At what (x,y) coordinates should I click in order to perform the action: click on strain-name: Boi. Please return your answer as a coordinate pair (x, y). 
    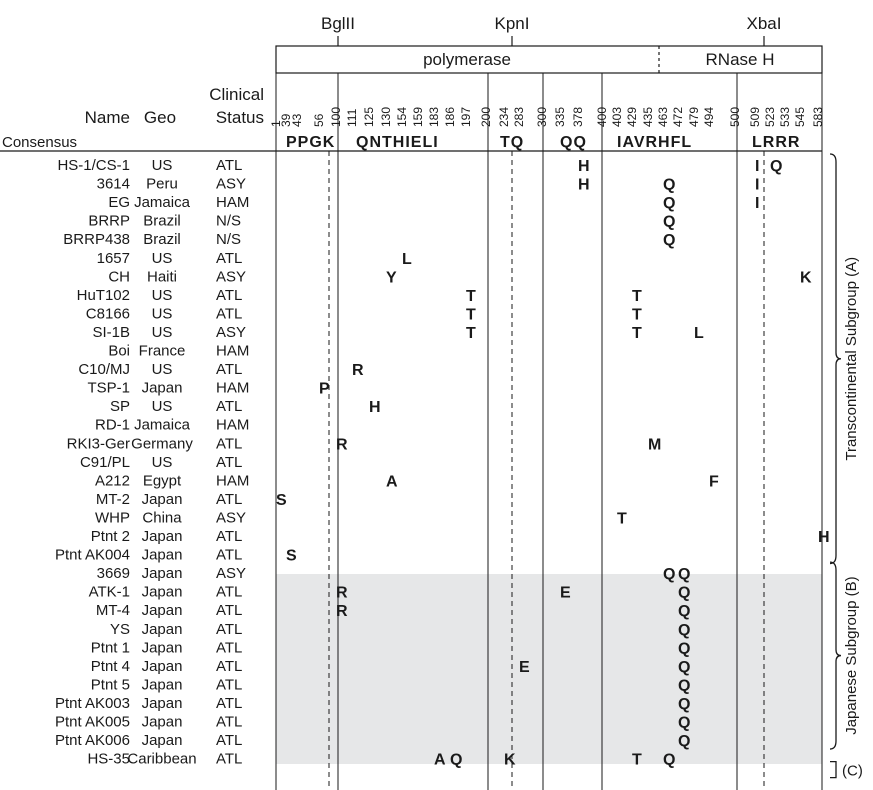
    Looking at the image, I should click on (119, 351).